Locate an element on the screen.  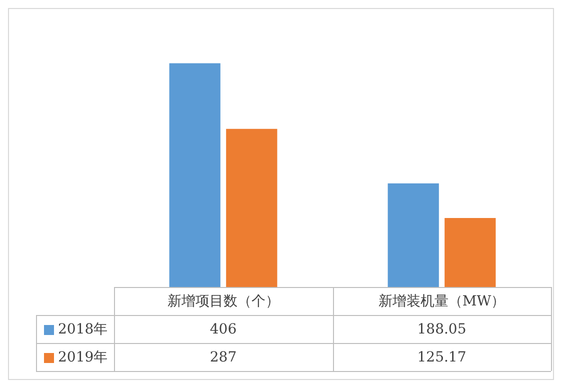
data-label: 188.05 is located at coordinates (441, 330).